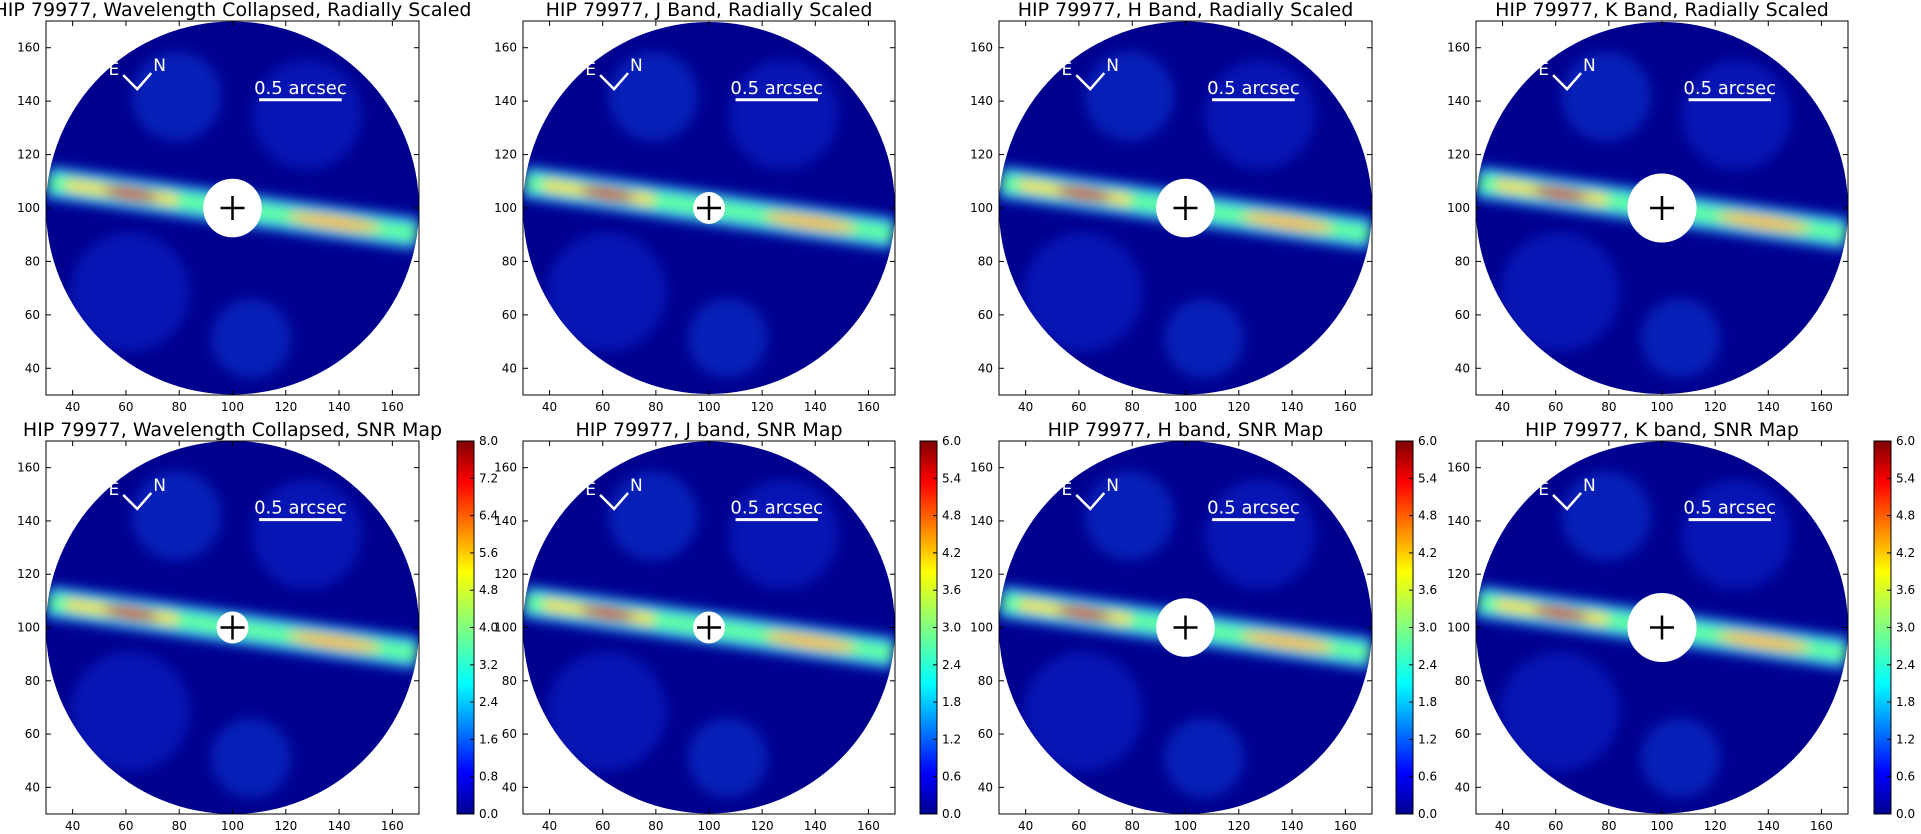  I want to click on image-field, so click(232, 627).